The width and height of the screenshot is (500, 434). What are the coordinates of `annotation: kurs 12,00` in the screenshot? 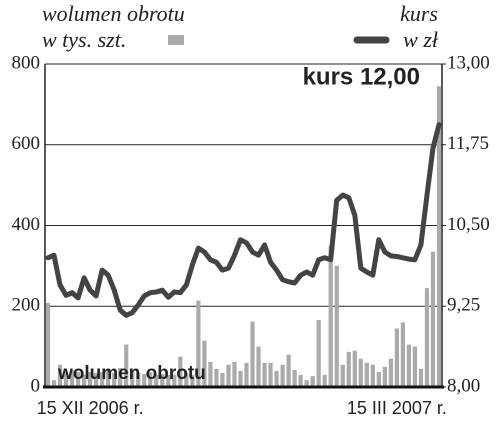 It's located at (361, 76).